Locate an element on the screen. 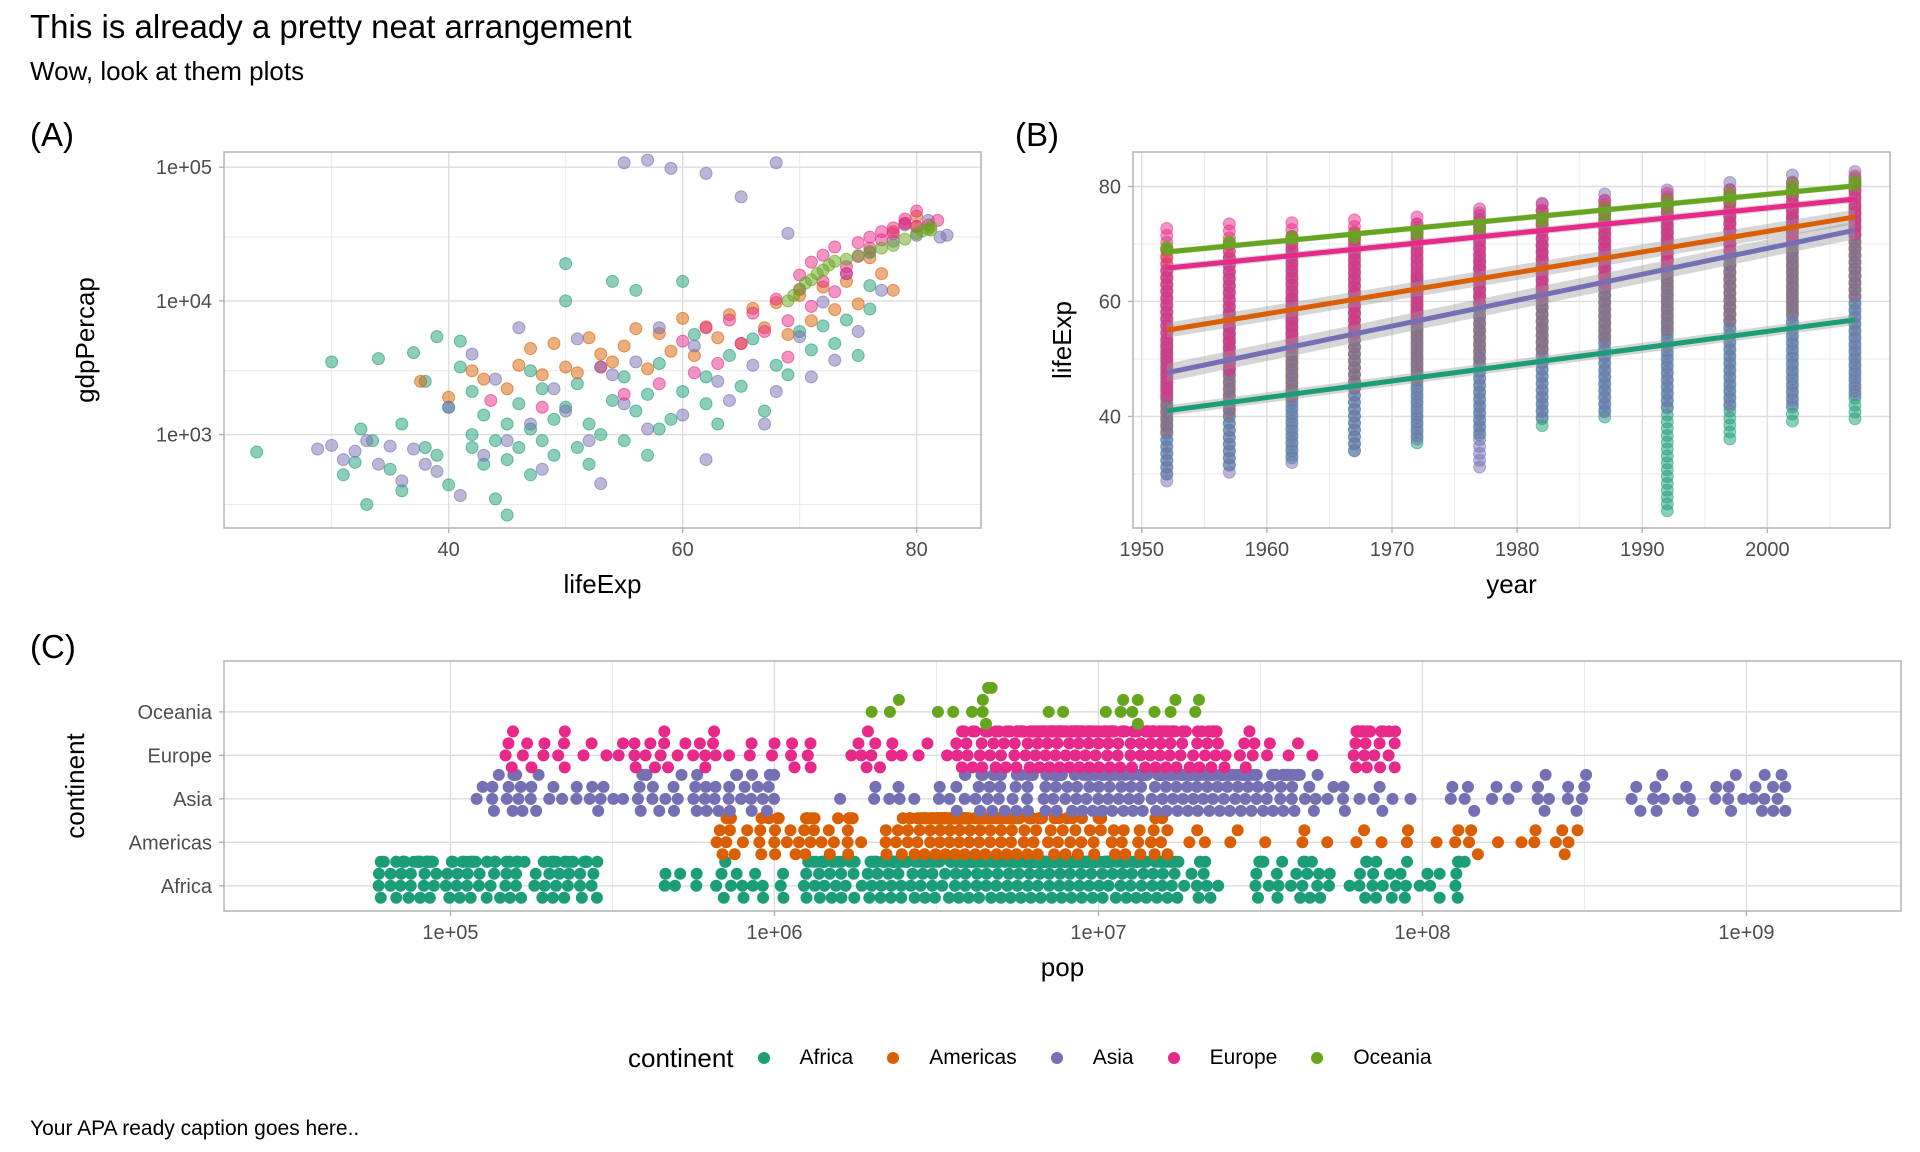  panel-c-tag: (C) is located at coordinates (53, 646).